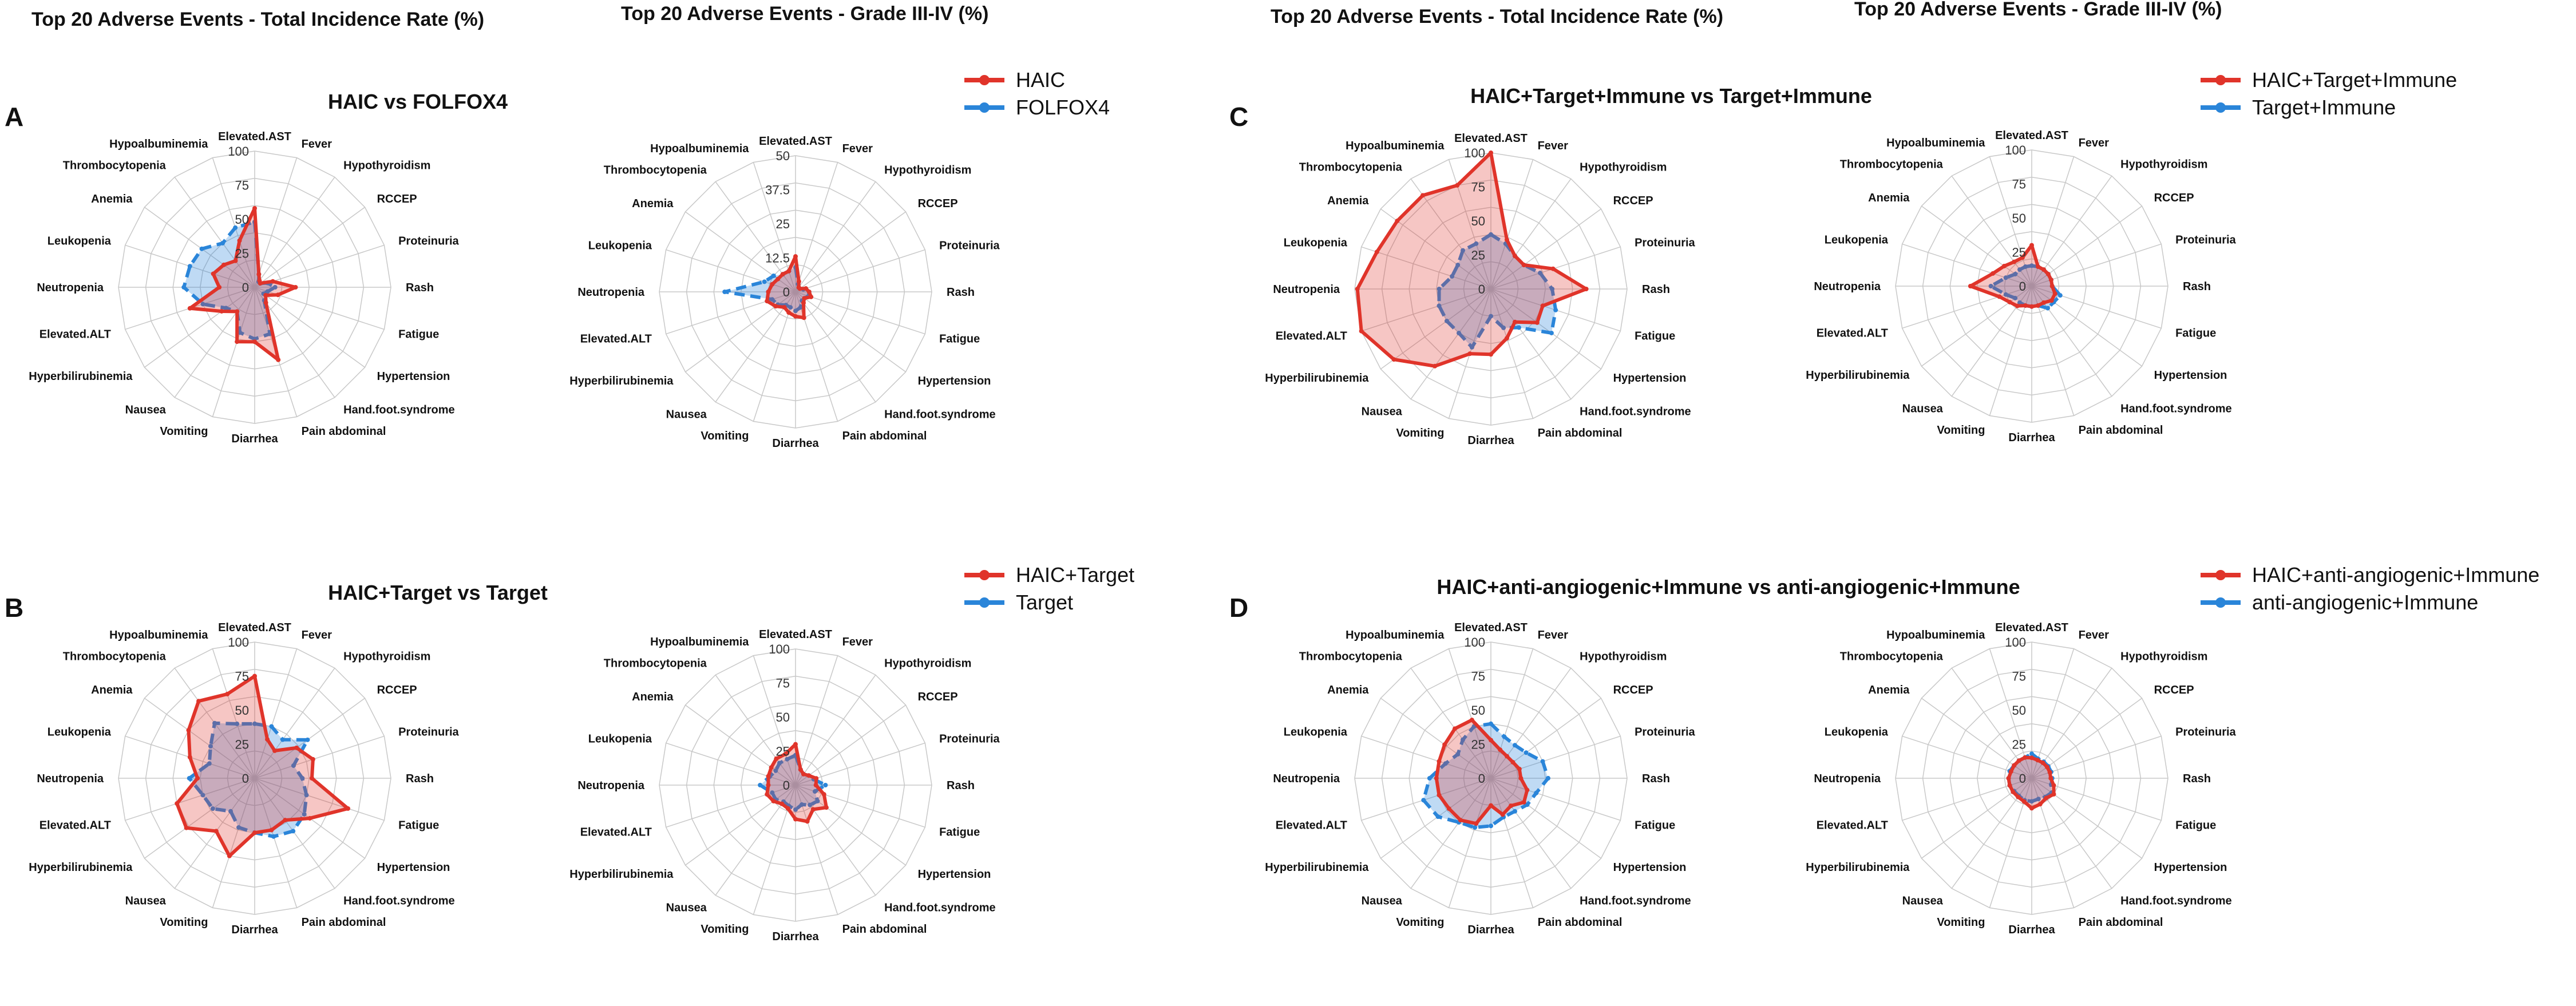  I want to click on radial-tick-label: 75, so click(1478, 677).